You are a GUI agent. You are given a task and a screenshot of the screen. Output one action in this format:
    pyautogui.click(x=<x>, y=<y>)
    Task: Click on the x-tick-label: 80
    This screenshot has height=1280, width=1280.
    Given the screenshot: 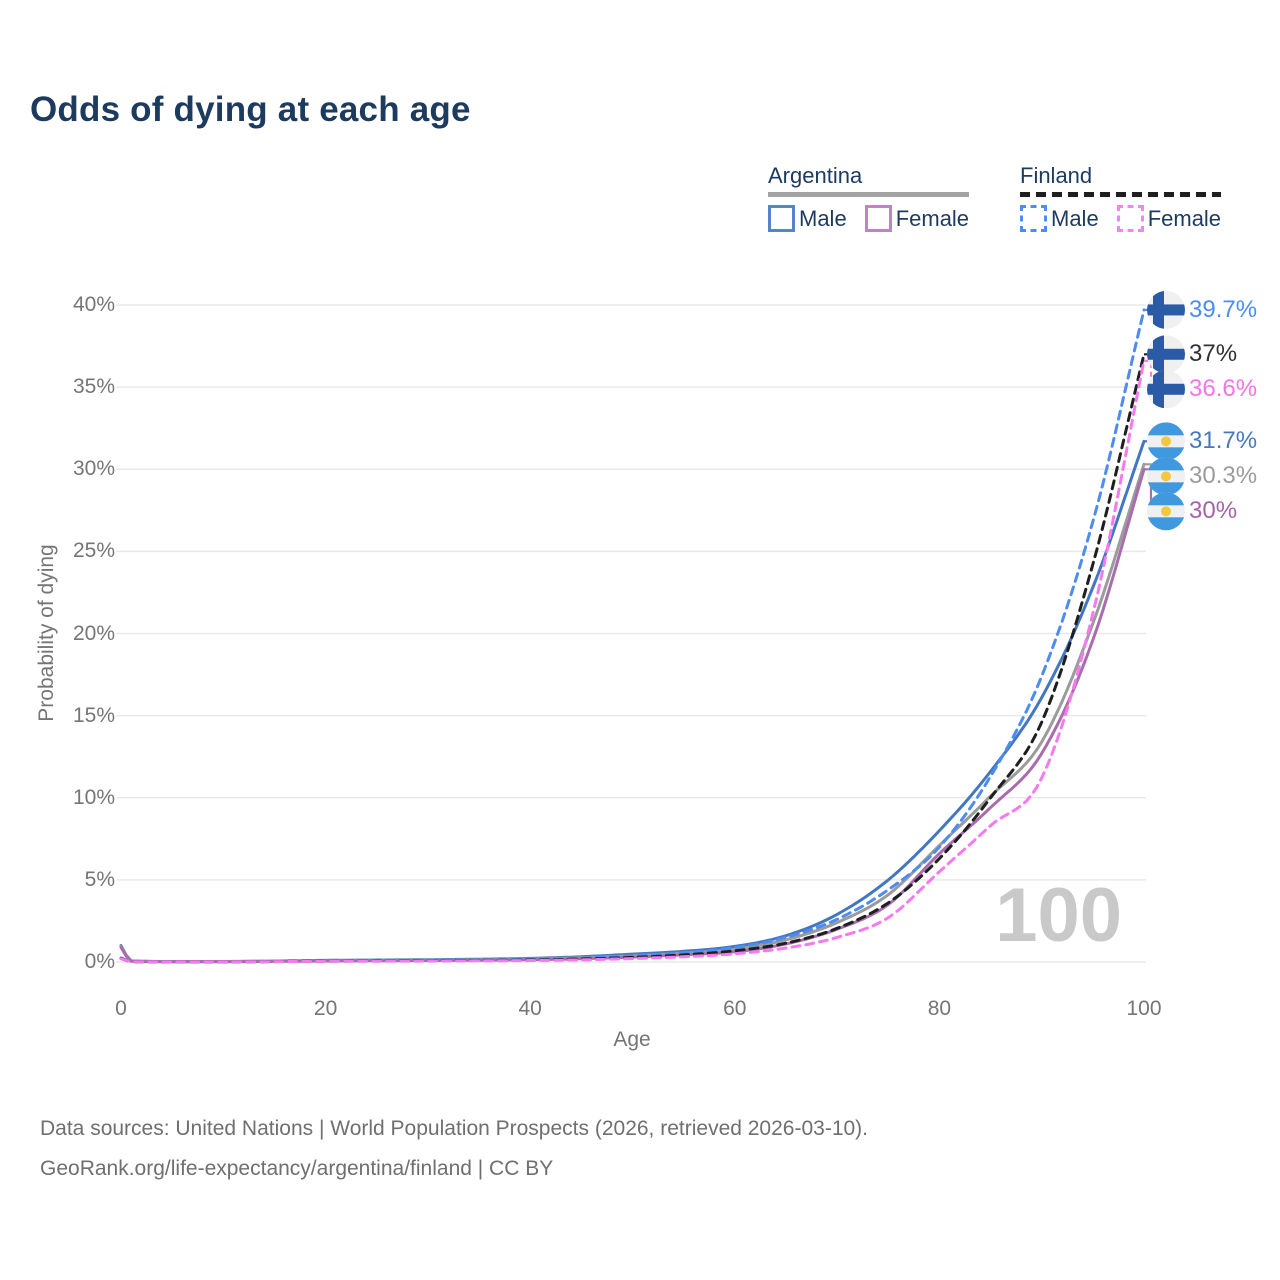 What is the action you would take?
    pyautogui.click(x=939, y=1008)
    